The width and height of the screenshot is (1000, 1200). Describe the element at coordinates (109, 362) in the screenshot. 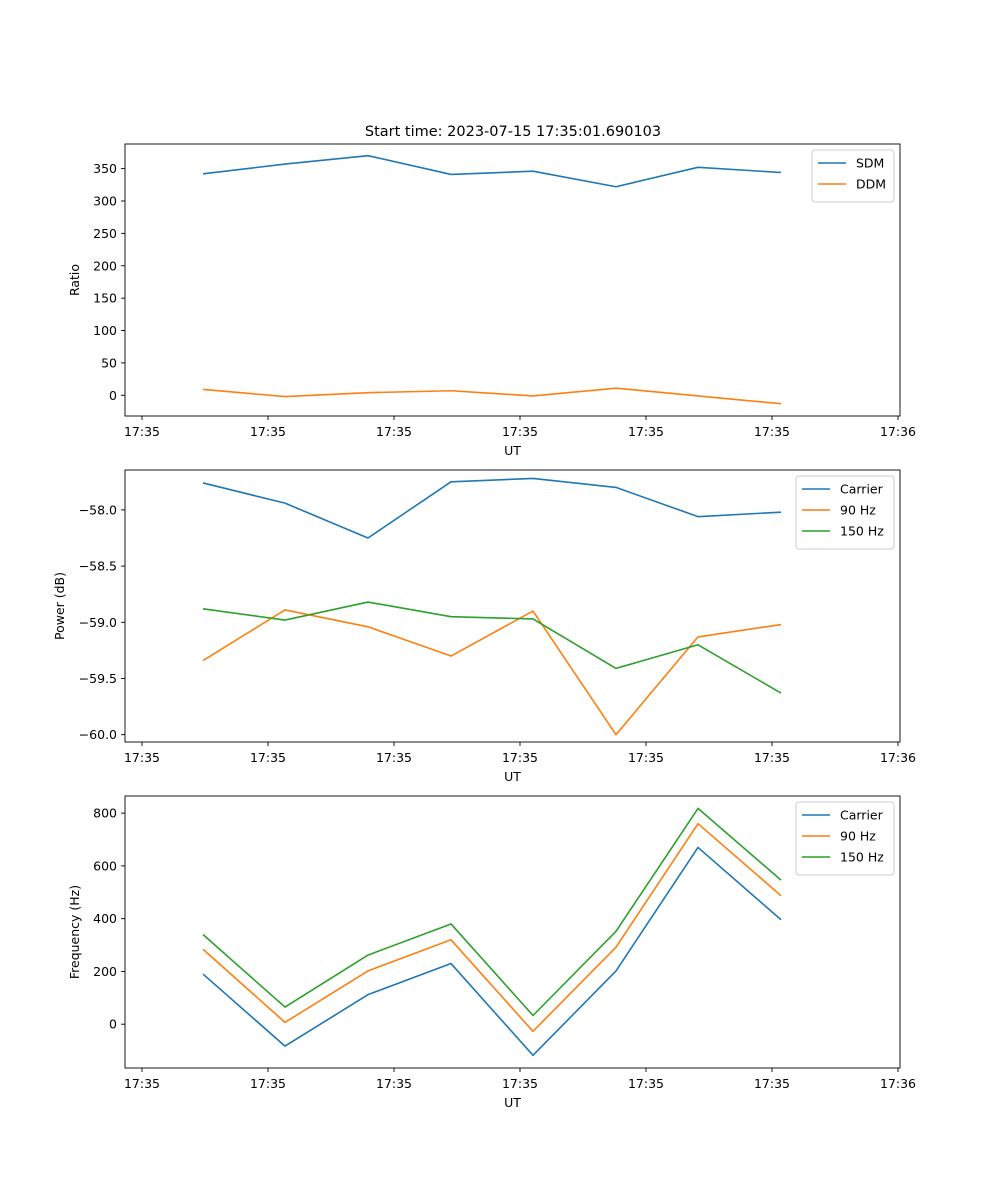

I see `y-tick-label: 50` at that location.